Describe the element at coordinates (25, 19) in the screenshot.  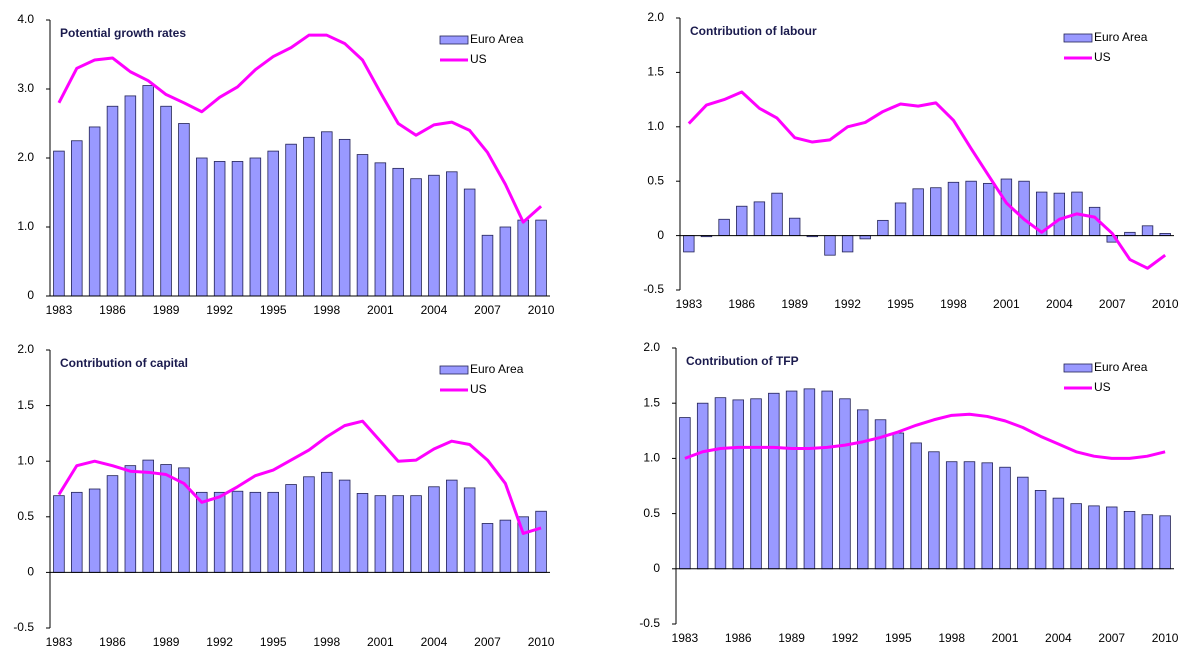
I see `y-tick-label: 4.0` at that location.